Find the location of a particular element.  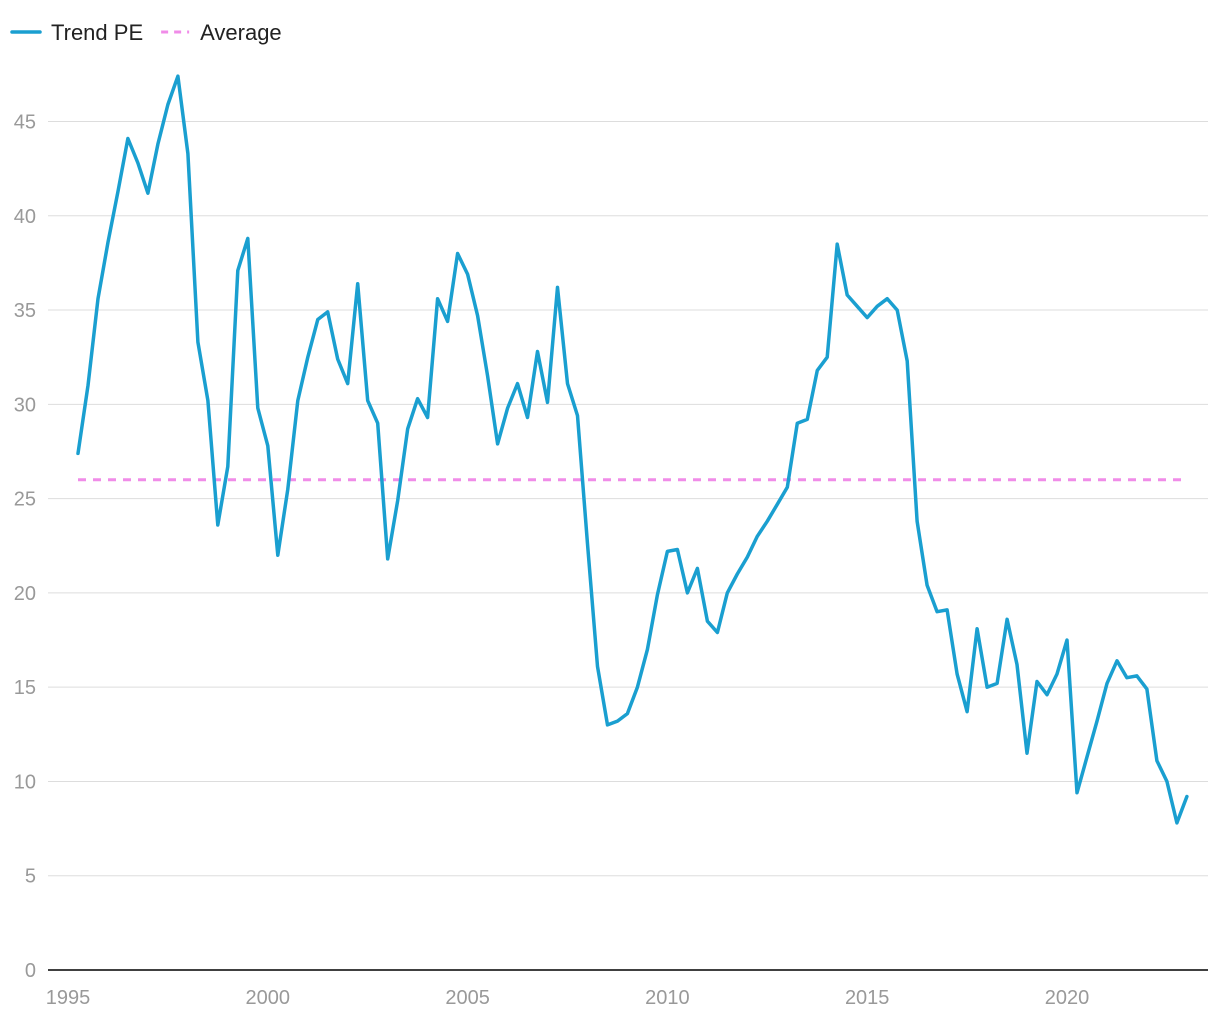

x-axis: 1995 2000 2005 2010 2015 2020 is located at coordinates (627, 989).